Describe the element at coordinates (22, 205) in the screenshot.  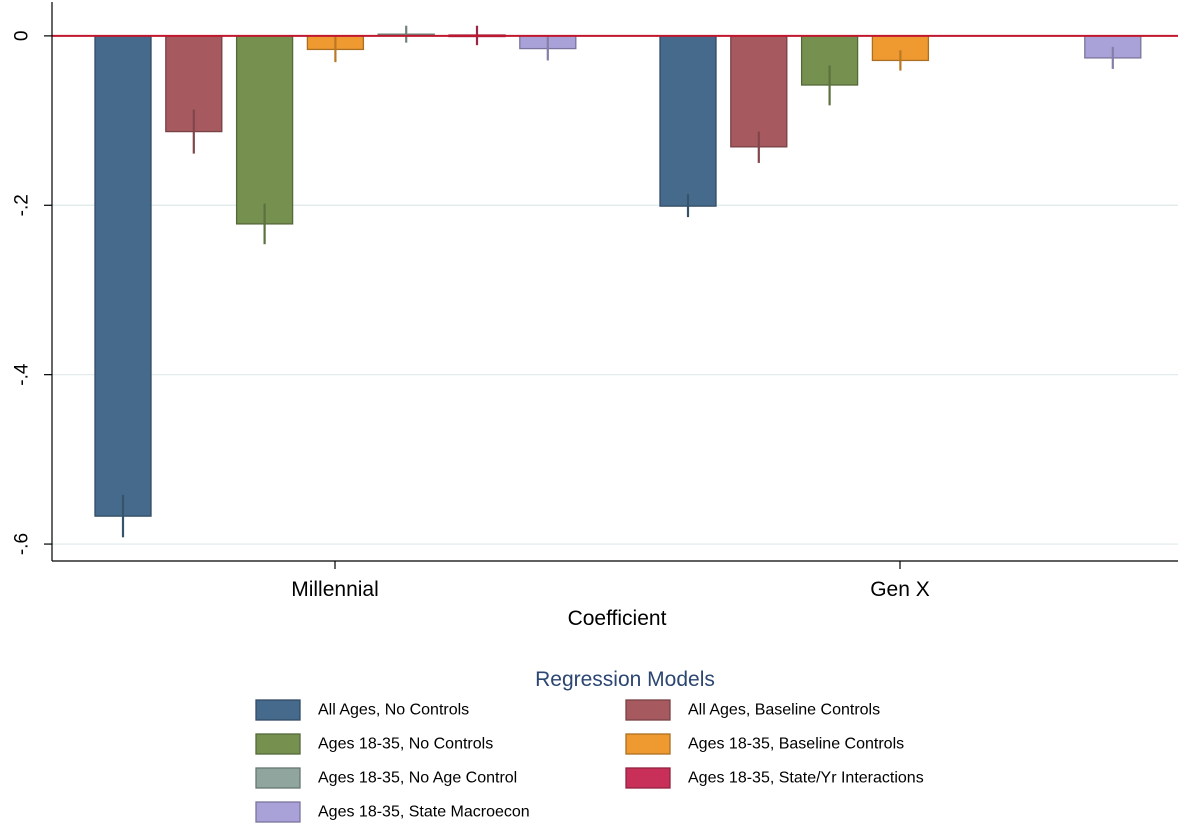
I see `y-tick-label: -.2` at that location.